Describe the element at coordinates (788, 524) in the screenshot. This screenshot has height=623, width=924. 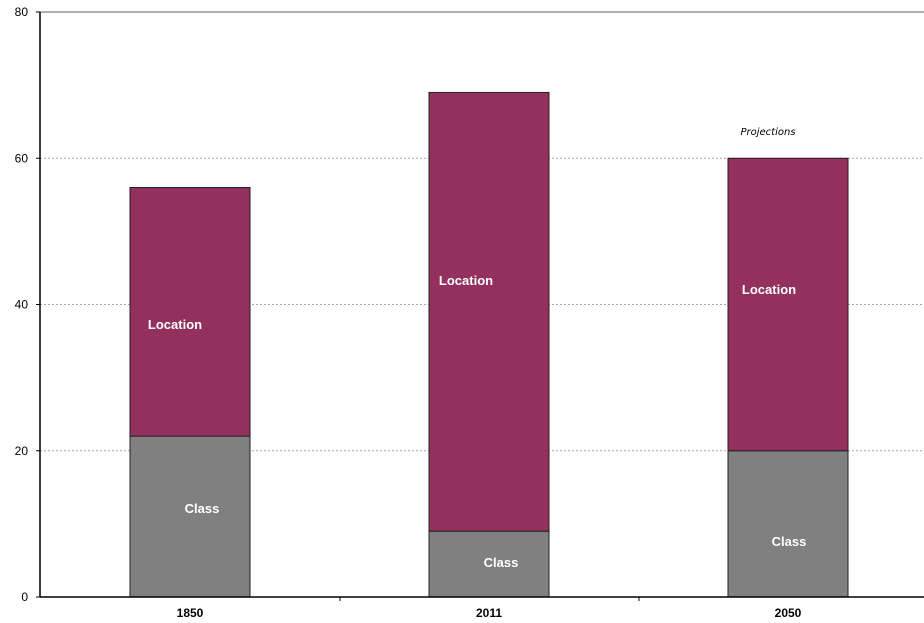
I see `bar-class-2050` at that location.